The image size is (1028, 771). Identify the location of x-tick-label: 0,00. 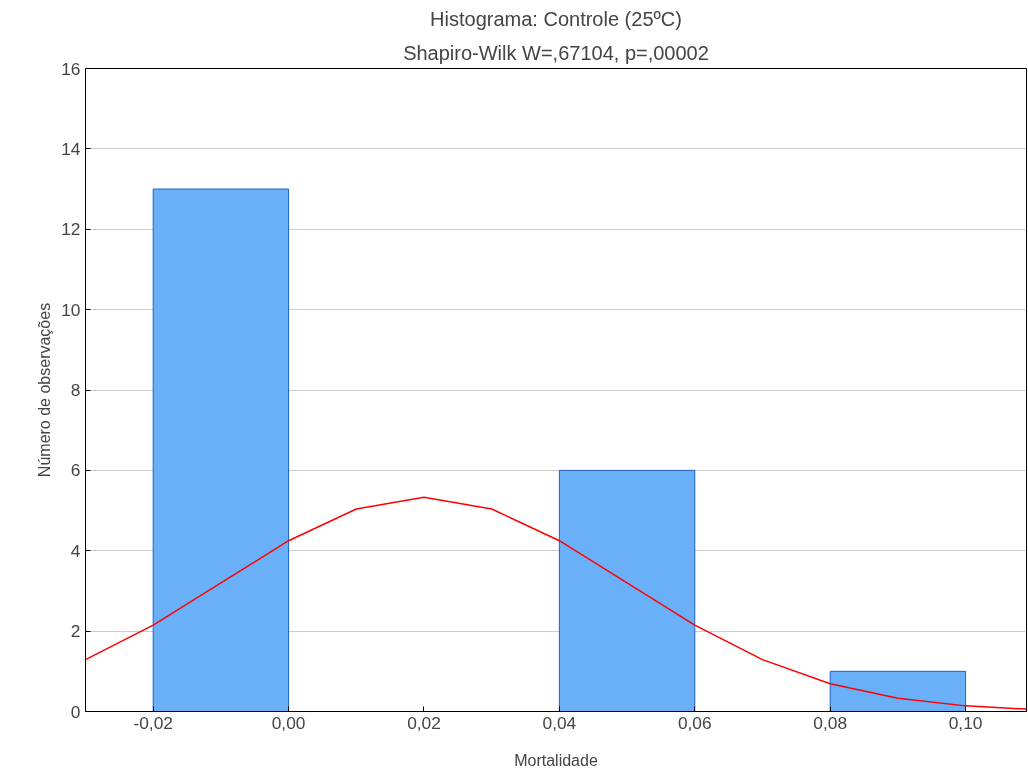
(288, 722).